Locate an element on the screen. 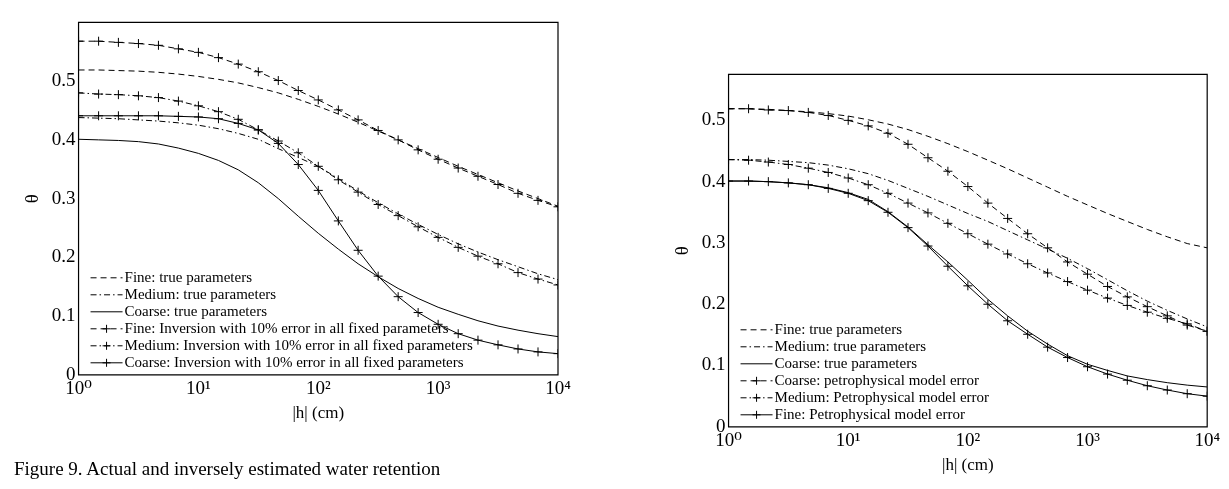 The height and width of the screenshot is (489, 1229). legend-label: Fine: Inversion with 10% error in all fixed parameters is located at coordinates (286, 327).